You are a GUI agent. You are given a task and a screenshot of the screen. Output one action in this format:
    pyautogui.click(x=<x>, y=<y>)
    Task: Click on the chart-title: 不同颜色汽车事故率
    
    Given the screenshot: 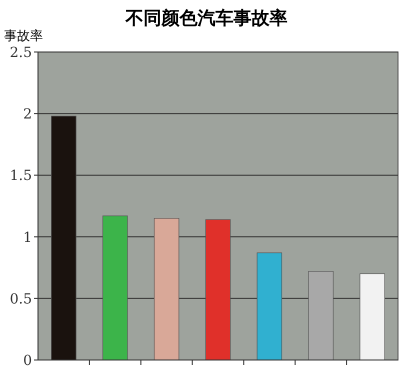 What is the action you would take?
    pyautogui.click(x=206, y=18)
    